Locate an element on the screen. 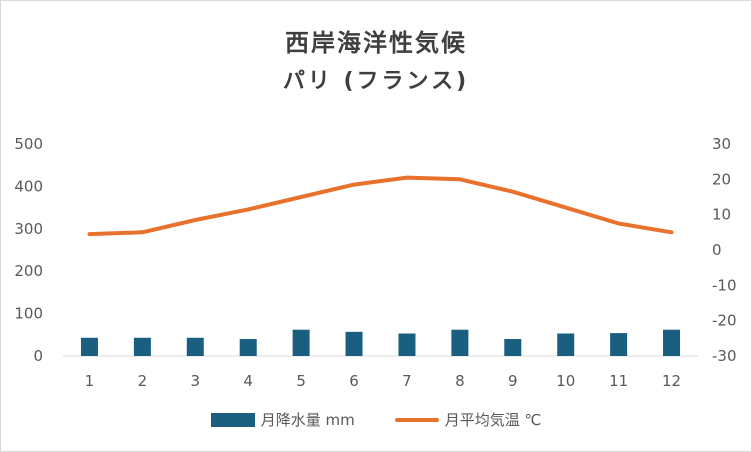  legend-item-precipitation: 月降水量 mm is located at coordinates (282, 419).